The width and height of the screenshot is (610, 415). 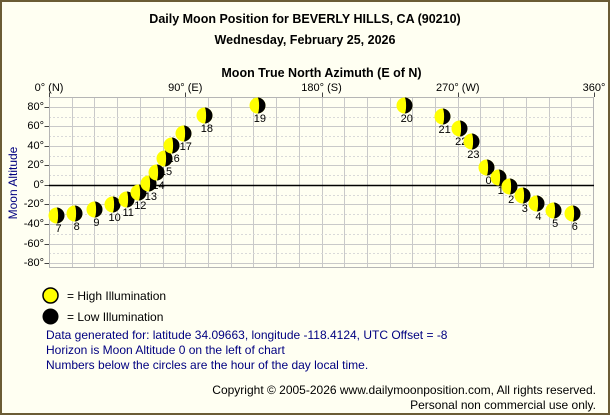 What do you see at coordinates (321, 88) in the screenshot?
I see `x-axis-tick-label: 180° (S)` at bounding box center [321, 88].